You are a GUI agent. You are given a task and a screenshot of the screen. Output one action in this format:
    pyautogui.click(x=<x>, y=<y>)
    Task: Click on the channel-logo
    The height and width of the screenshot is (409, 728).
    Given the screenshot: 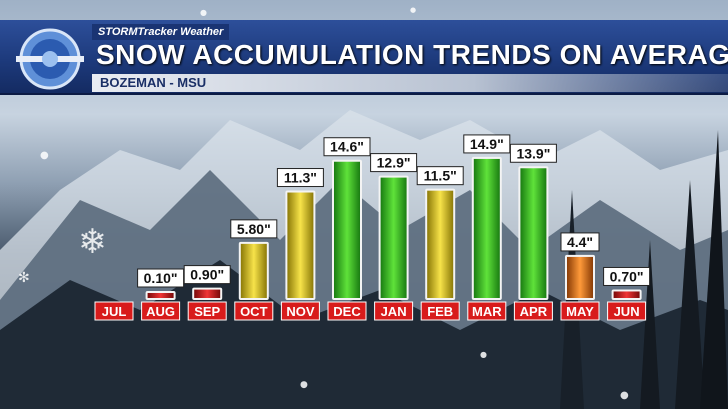 What is the action you would take?
    pyautogui.click(x=50, y=59)
    